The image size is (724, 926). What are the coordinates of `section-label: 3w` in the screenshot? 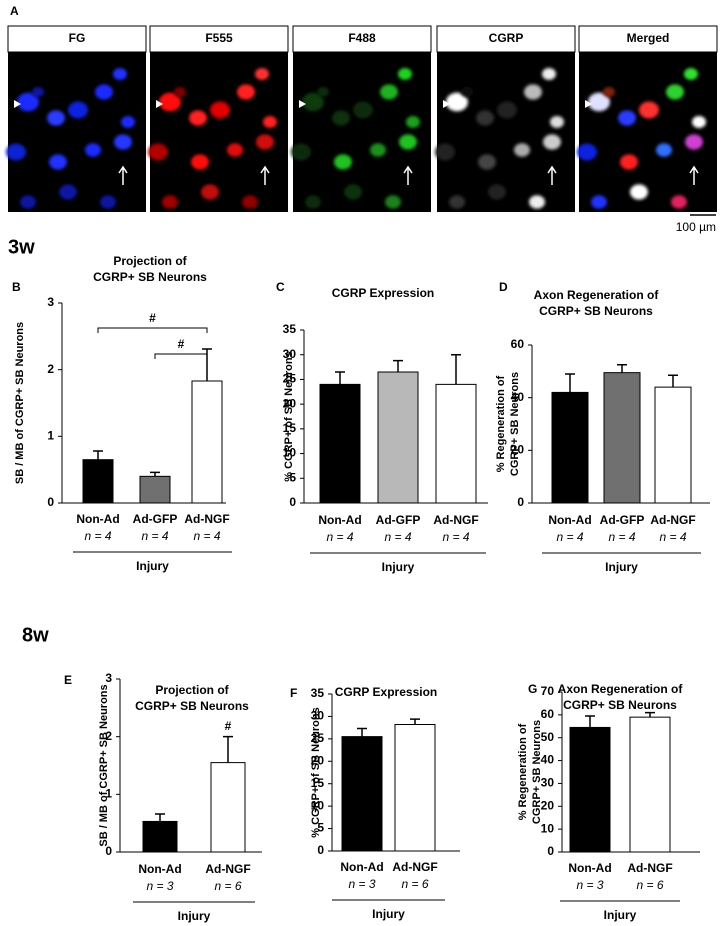 It's located at (21, 247).